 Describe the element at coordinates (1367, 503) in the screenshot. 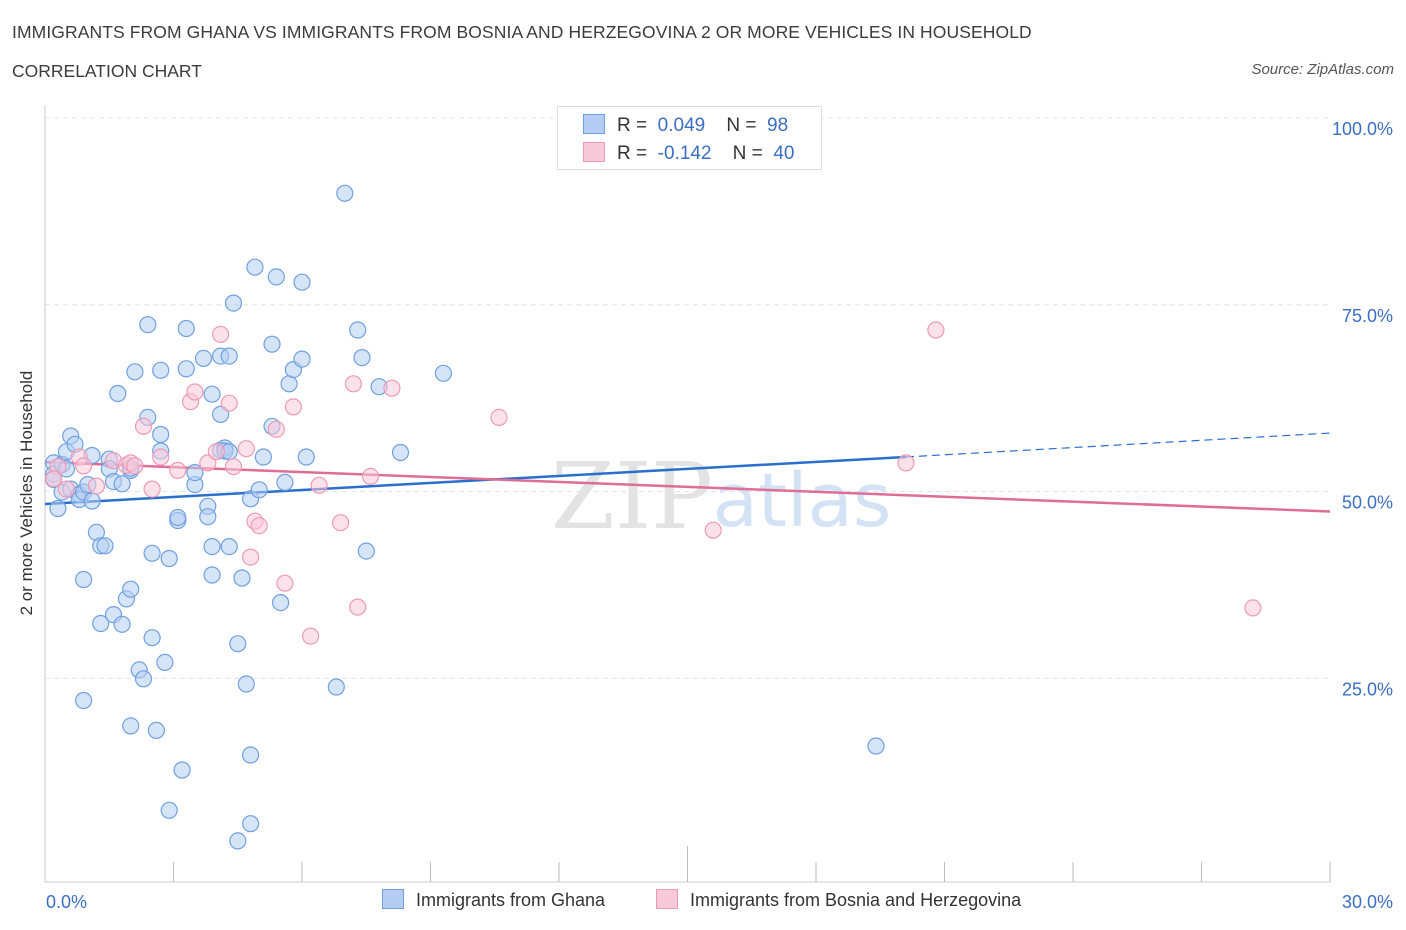

I see `y-tick-label-50: 50.0%` at that location.